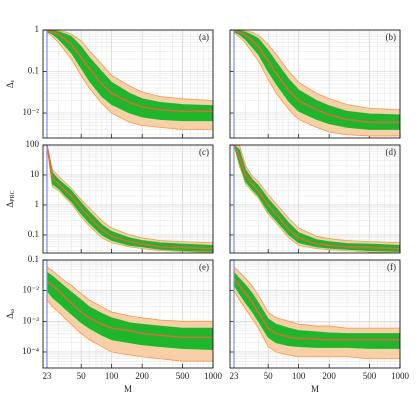 The width and height of the screenshot is (420, 420). I want to click on panel: 100 10 1 0.1 (c) ΔPRC, so click(109, 196).